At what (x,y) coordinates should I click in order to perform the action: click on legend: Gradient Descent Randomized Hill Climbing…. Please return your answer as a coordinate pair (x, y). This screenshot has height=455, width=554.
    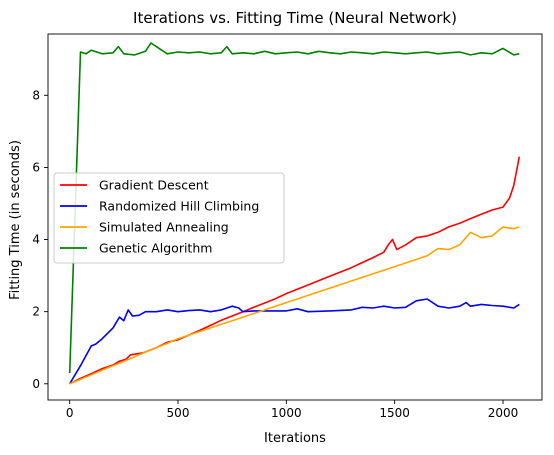
    Looking at the image, I should click on (169, 218).